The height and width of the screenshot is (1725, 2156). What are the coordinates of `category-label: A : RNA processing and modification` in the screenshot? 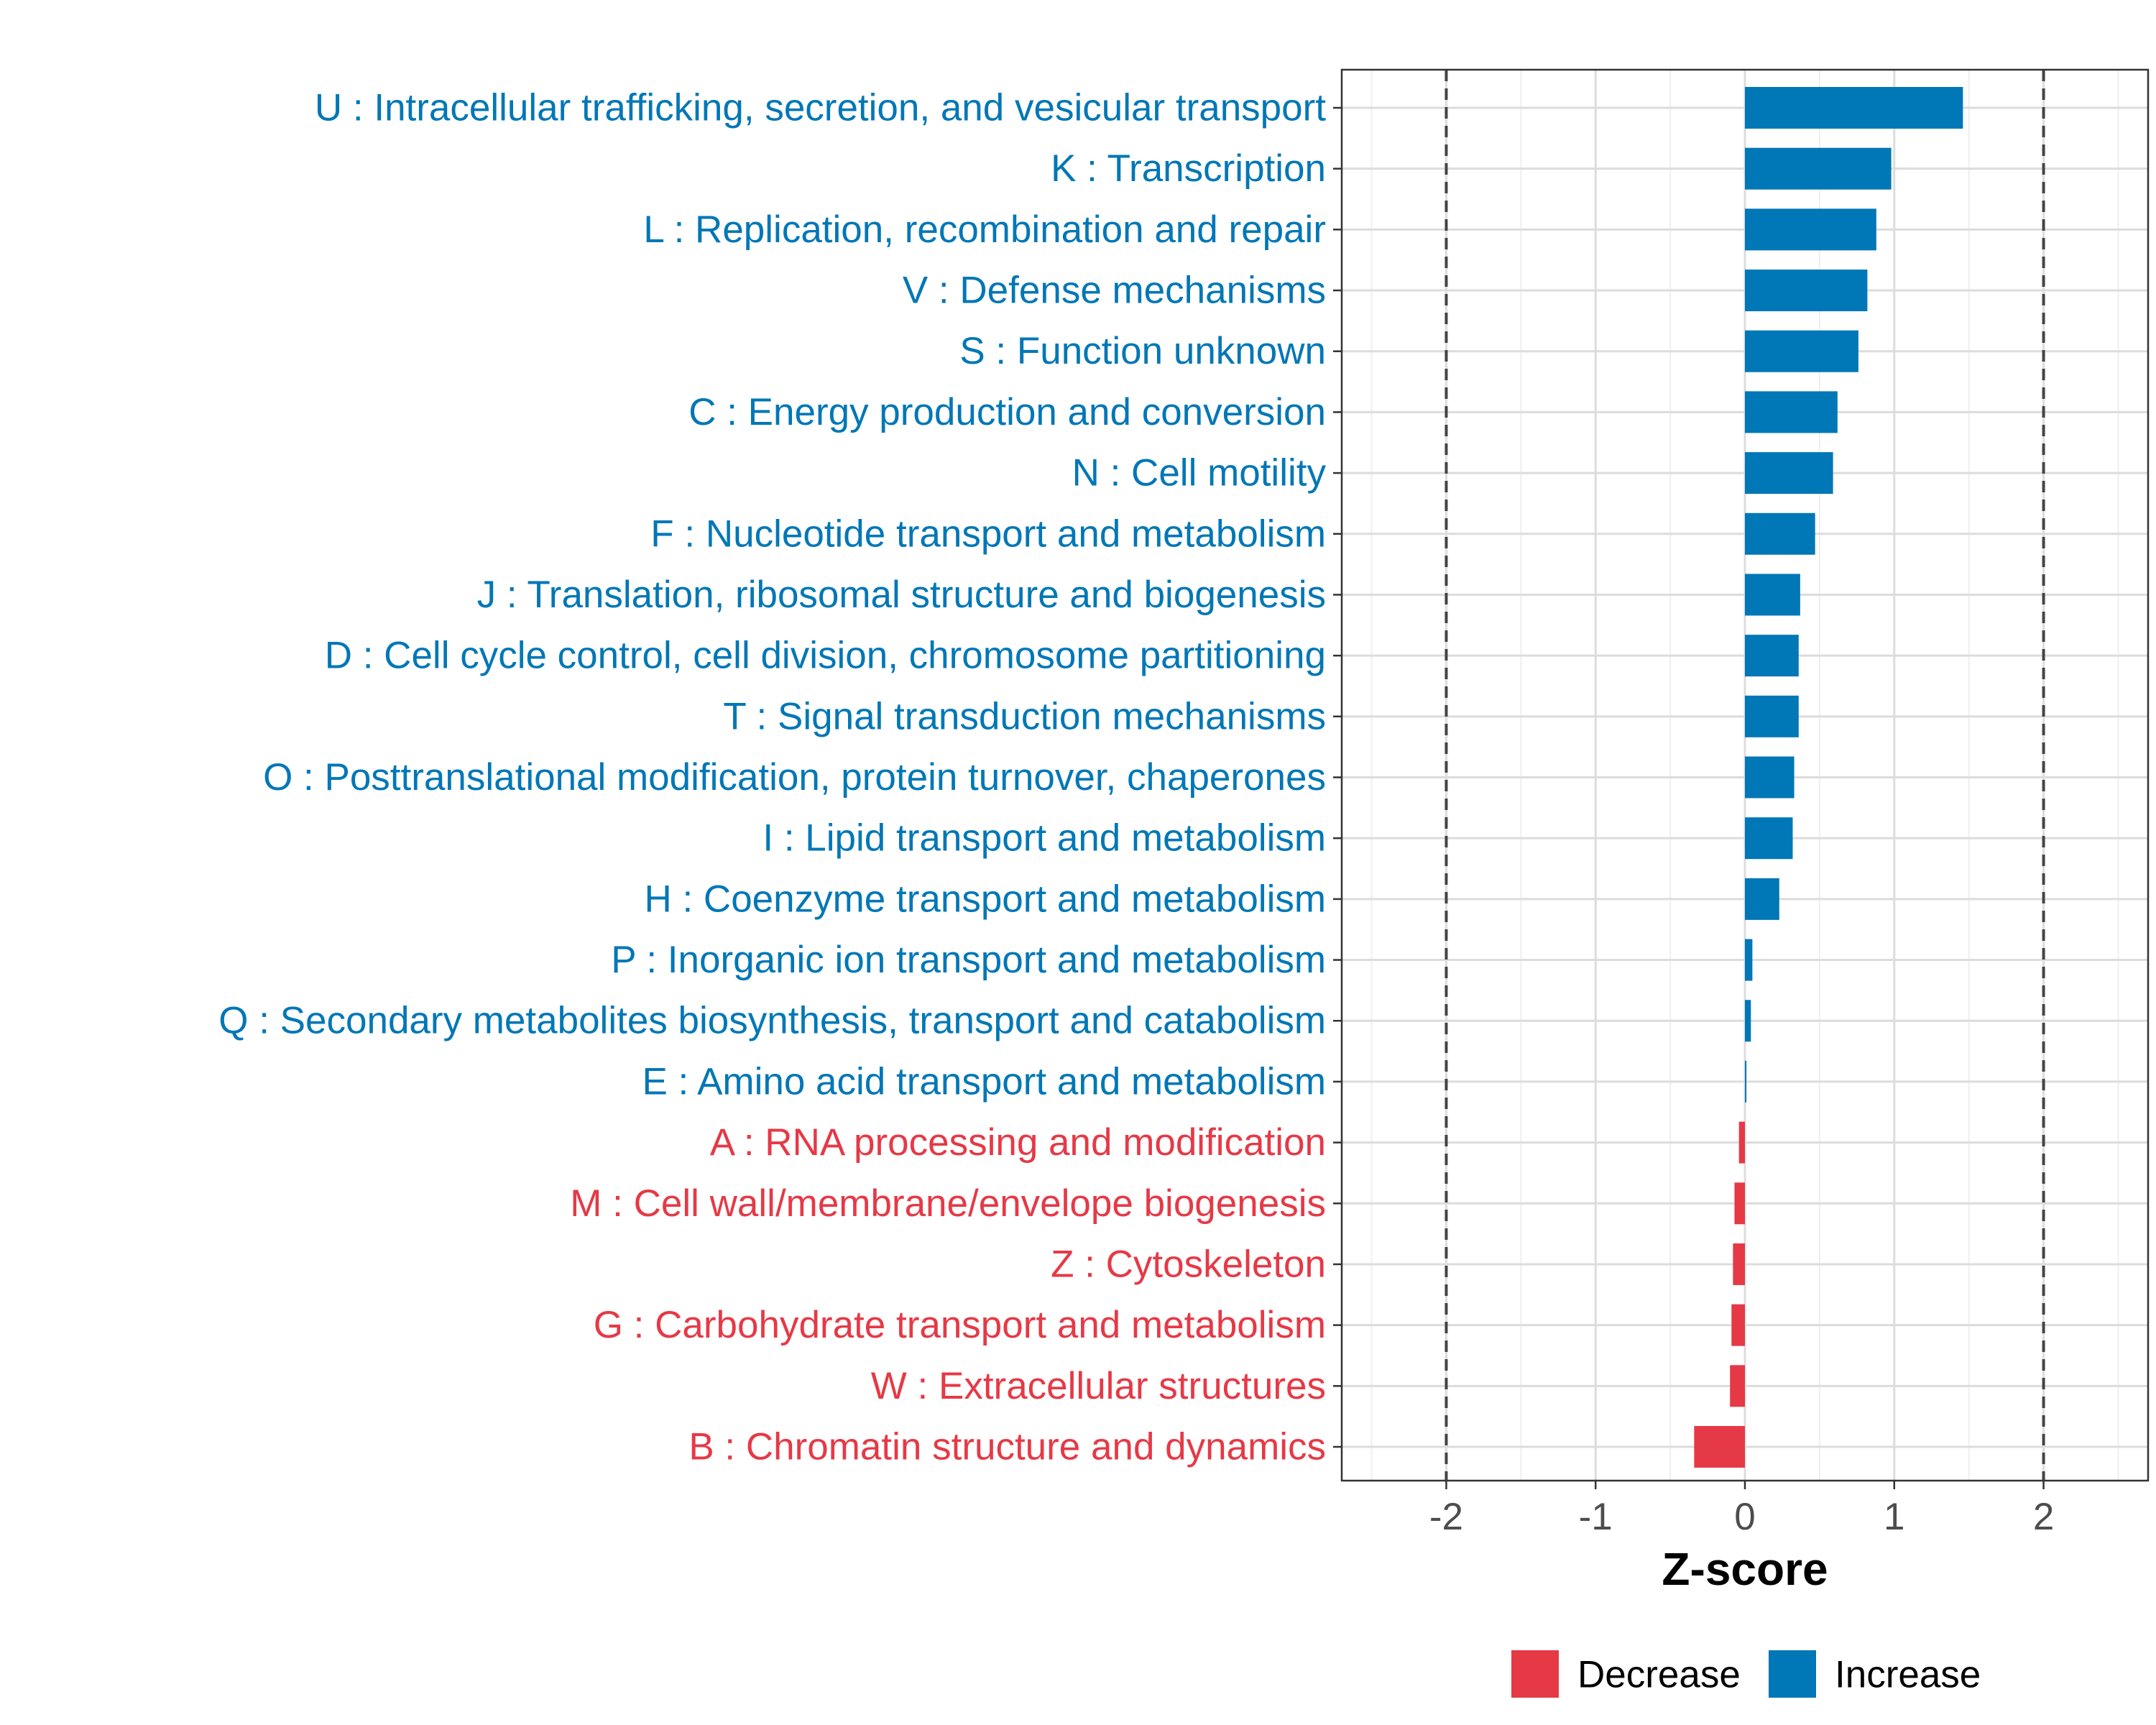 It's located at (1018, 1142).